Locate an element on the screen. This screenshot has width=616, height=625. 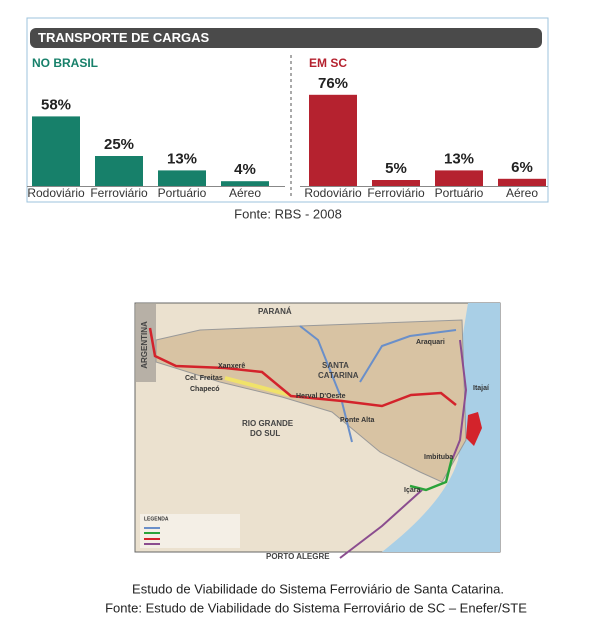
chart-source: Fonte: RBS - 2008 is located at coordinates (288, 213).